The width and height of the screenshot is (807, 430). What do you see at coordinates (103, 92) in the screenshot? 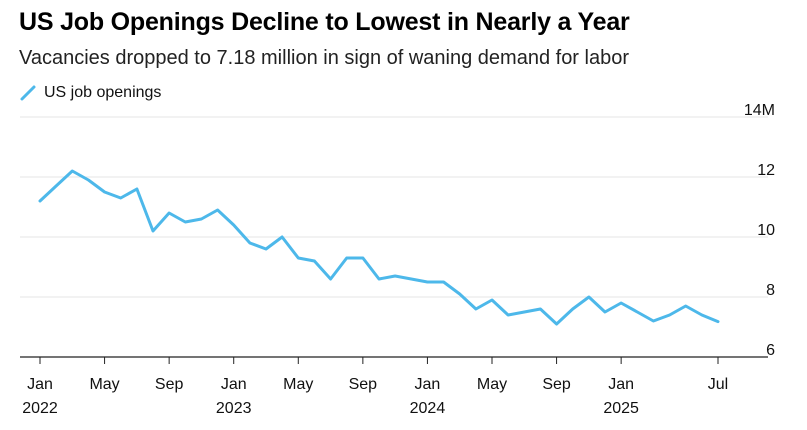
I see `legend-label: US job openings` at bounding box center [103, 92].